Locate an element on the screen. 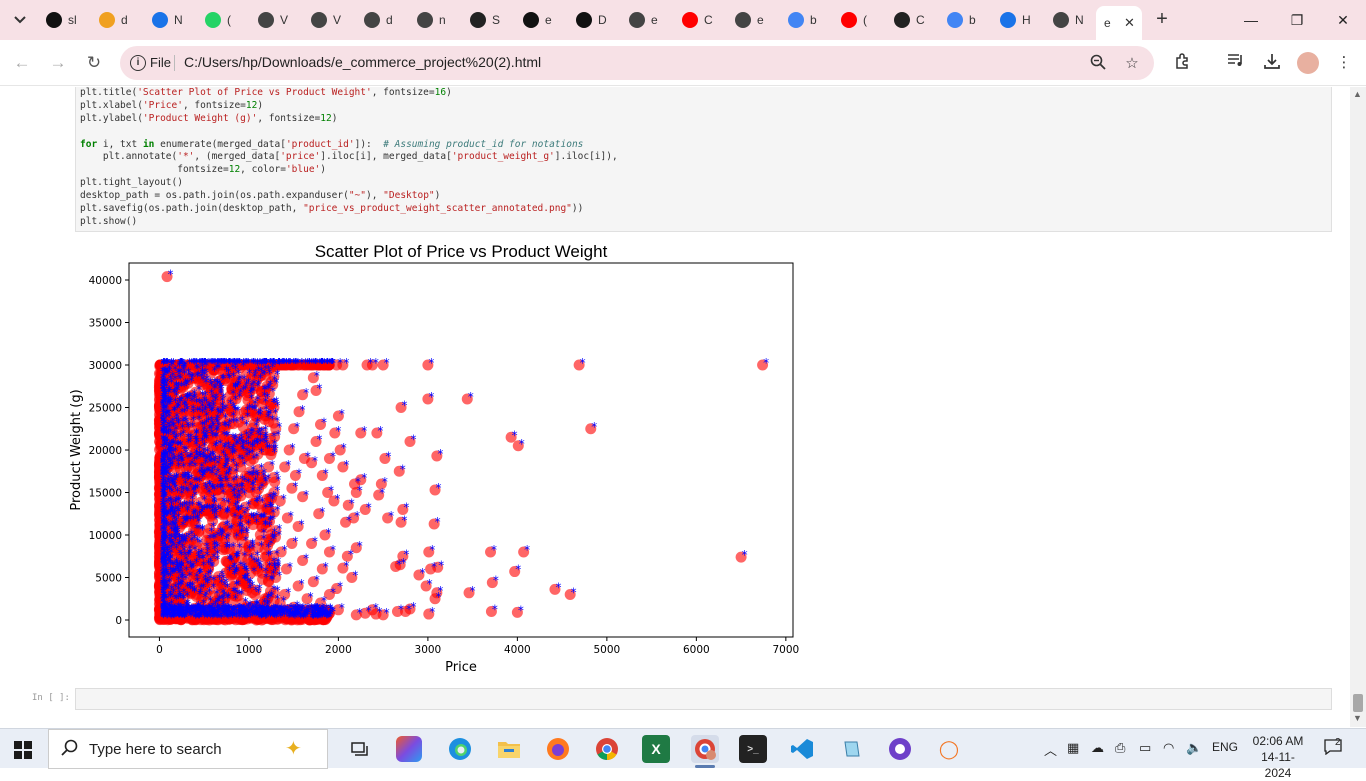  tab-12: C is located at coordinates (700, 20).